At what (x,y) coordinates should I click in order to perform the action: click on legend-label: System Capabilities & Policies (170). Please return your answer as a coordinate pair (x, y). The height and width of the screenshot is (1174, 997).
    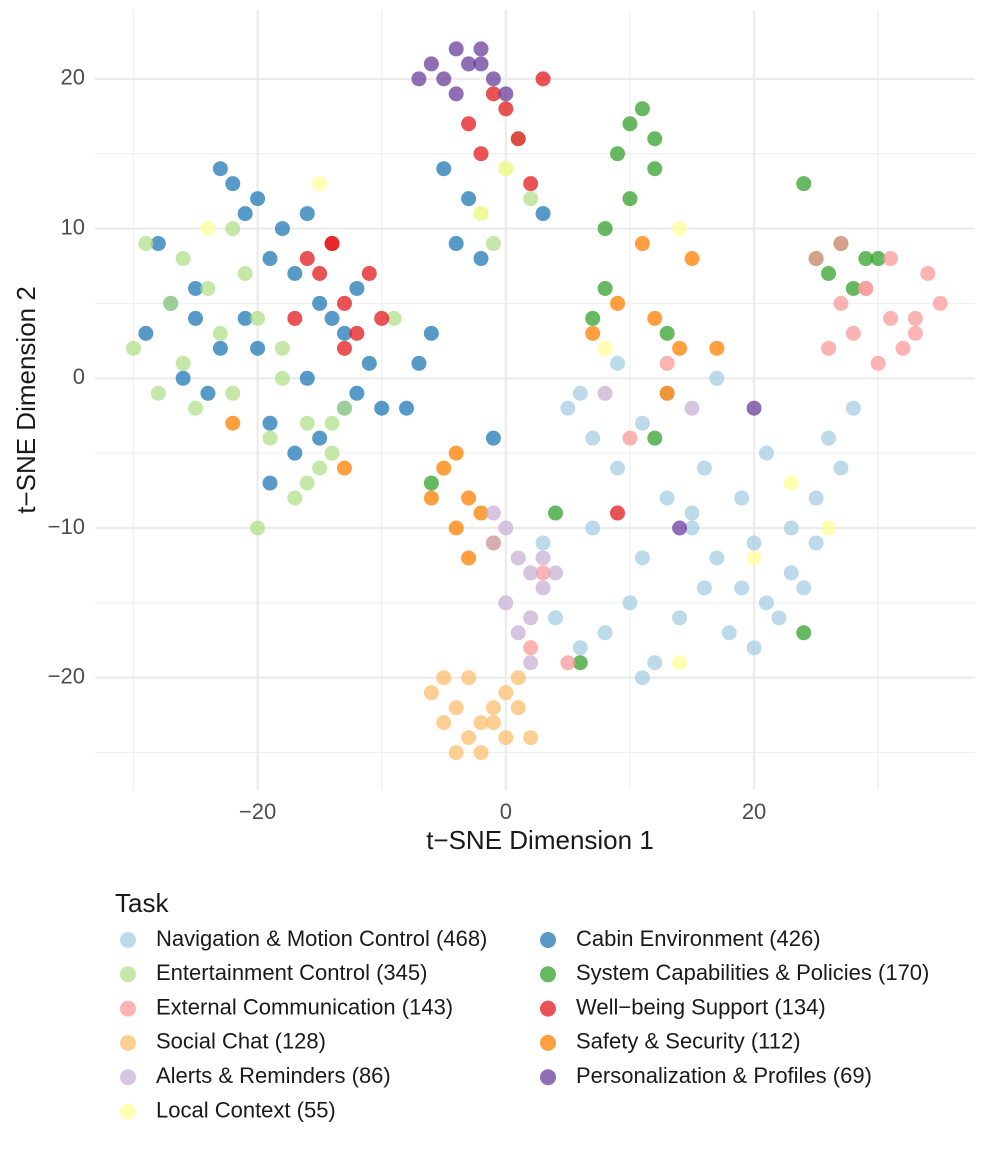
    Looking at the image, I should click on (752, 972).